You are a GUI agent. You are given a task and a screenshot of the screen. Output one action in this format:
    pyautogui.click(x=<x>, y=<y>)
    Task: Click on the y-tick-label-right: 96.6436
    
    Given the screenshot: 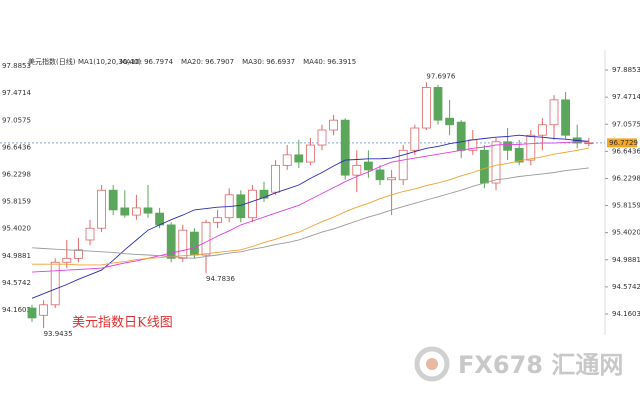 What is the action you would take?
    pyautogui.click(x=626, y=151)
    